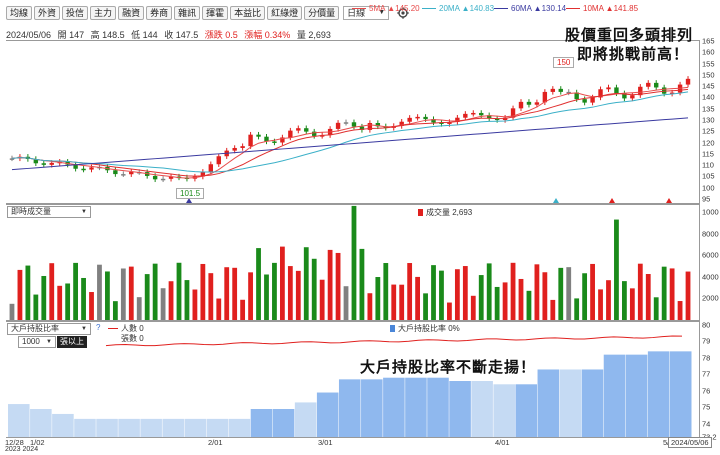  Describe the element at coordinates (394, 341) in the screenshot. I see `holder-people-line` at that location.